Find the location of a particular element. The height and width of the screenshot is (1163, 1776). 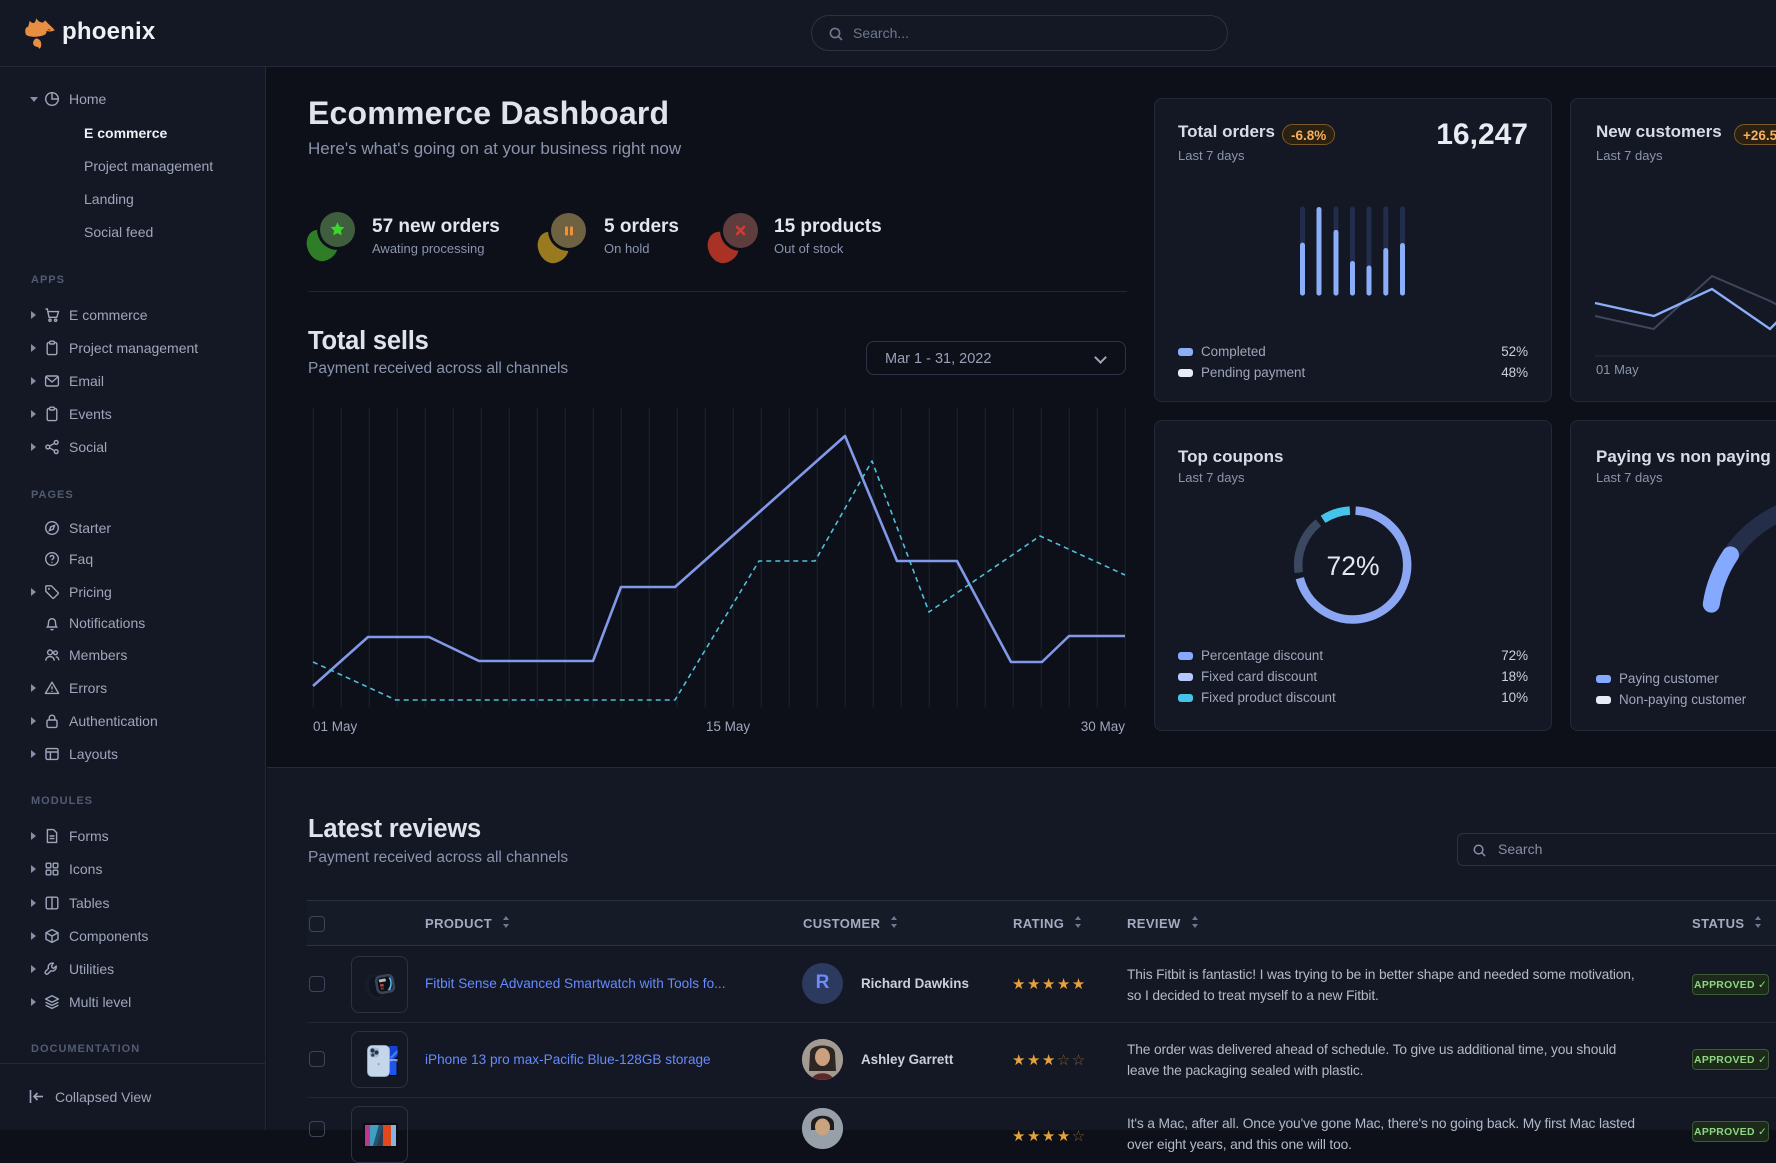

svg-text: 01 May is located at coordinates (335, 726).